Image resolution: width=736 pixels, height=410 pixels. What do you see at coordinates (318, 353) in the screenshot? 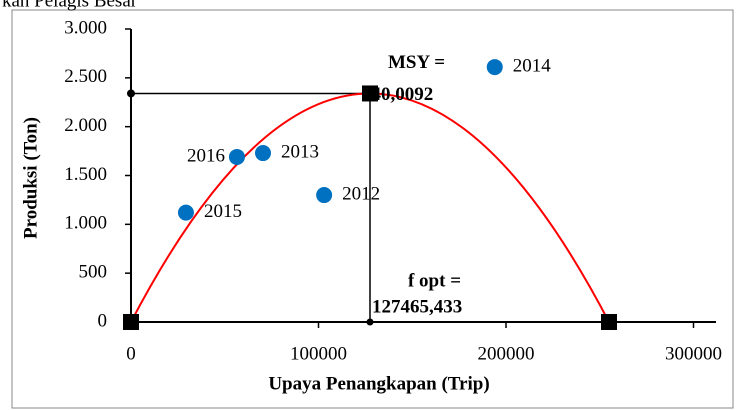
I see `x-tick-label: 100000` at bounding box center [318, 353].